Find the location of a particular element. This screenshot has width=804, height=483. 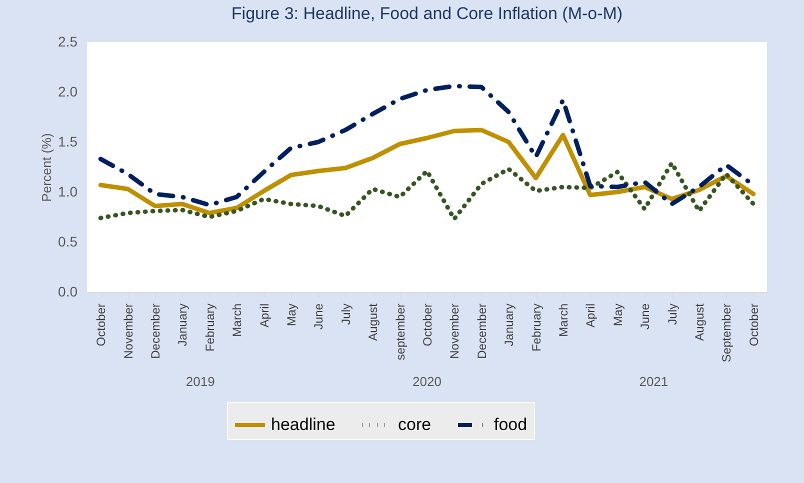

y-tick-label: 1.0 is located at coordinates (68, 192).